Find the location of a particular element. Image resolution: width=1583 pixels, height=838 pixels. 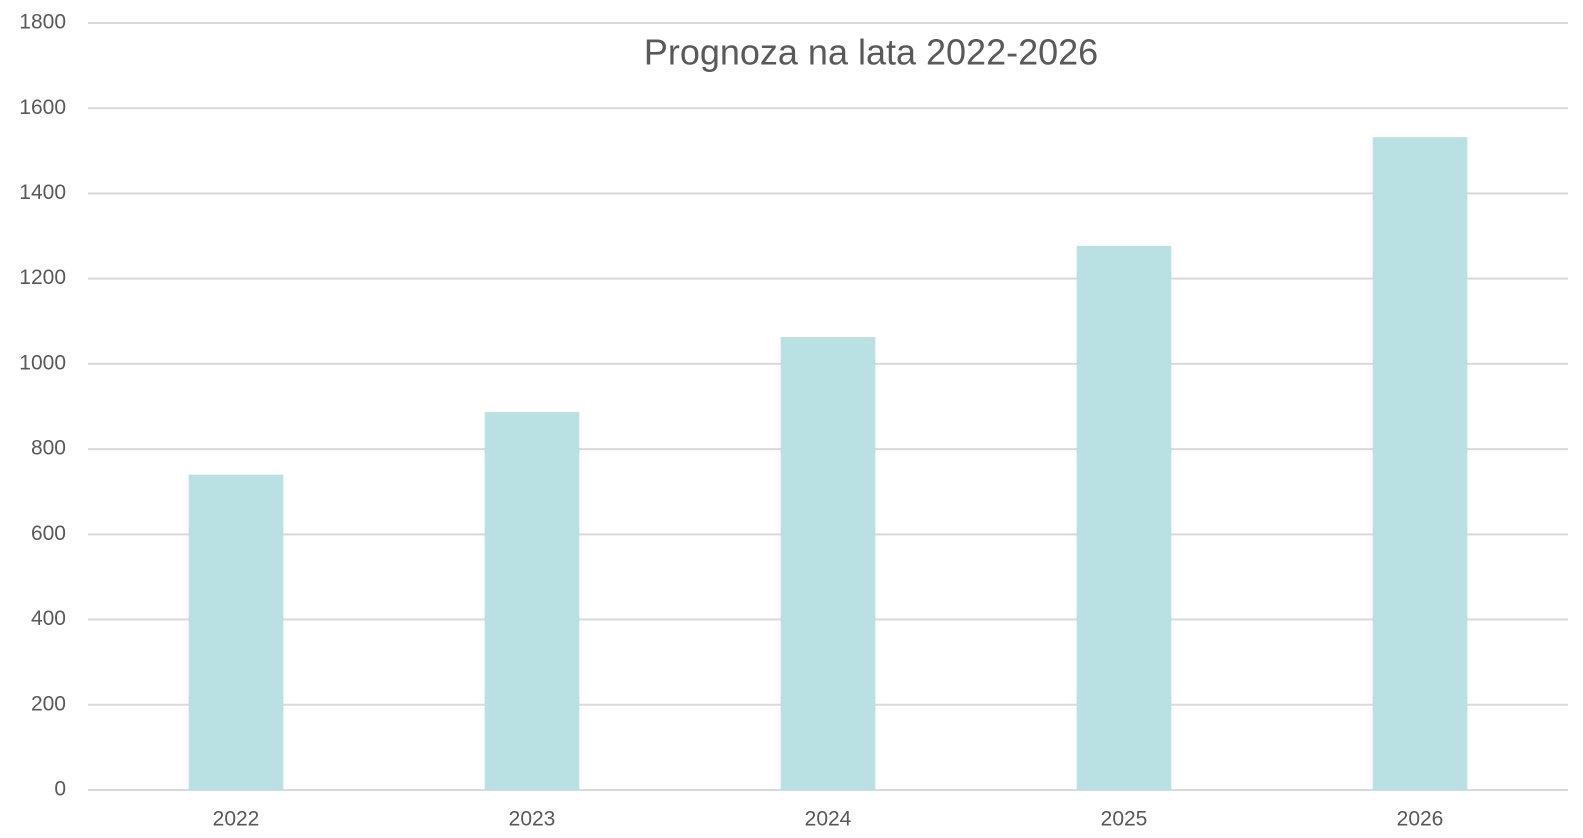

x-tick-label: 2023 is located at coordinates (532, 819).